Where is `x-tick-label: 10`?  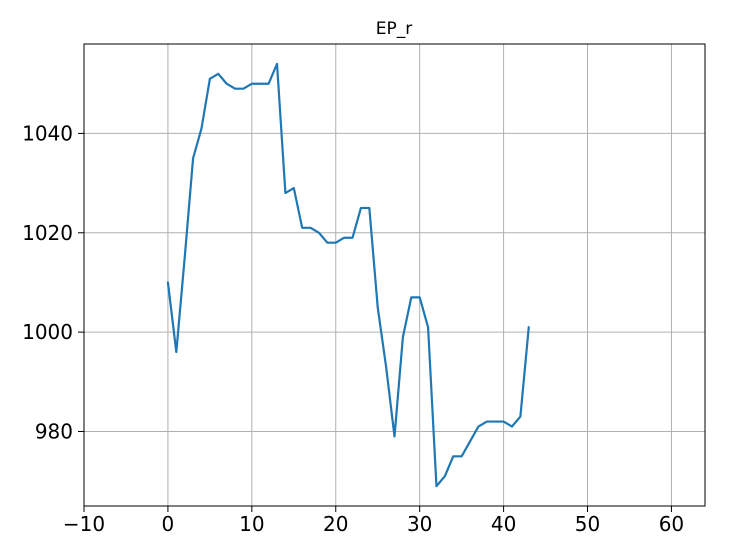
x-tick-label: 10 is located at coordinates (251, 524).